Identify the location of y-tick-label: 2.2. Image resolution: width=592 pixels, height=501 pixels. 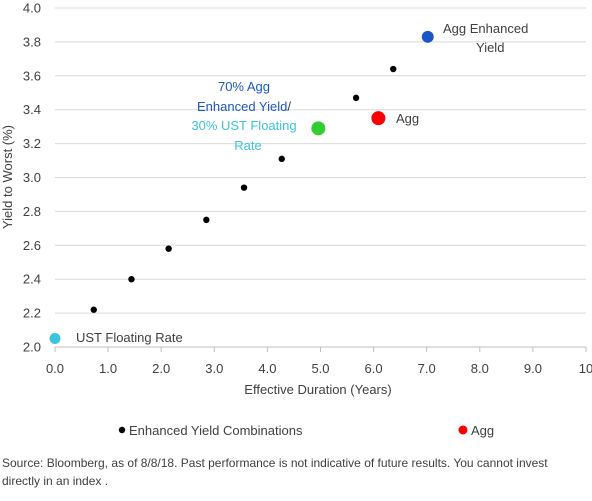
(32, 313).